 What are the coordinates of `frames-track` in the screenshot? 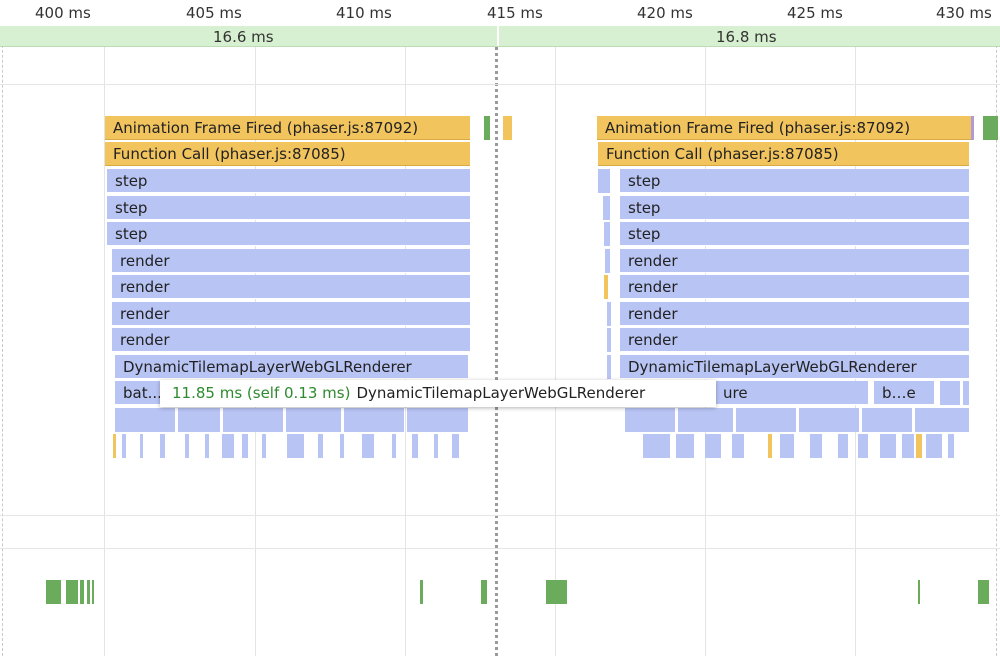 It's located at (500, 36).